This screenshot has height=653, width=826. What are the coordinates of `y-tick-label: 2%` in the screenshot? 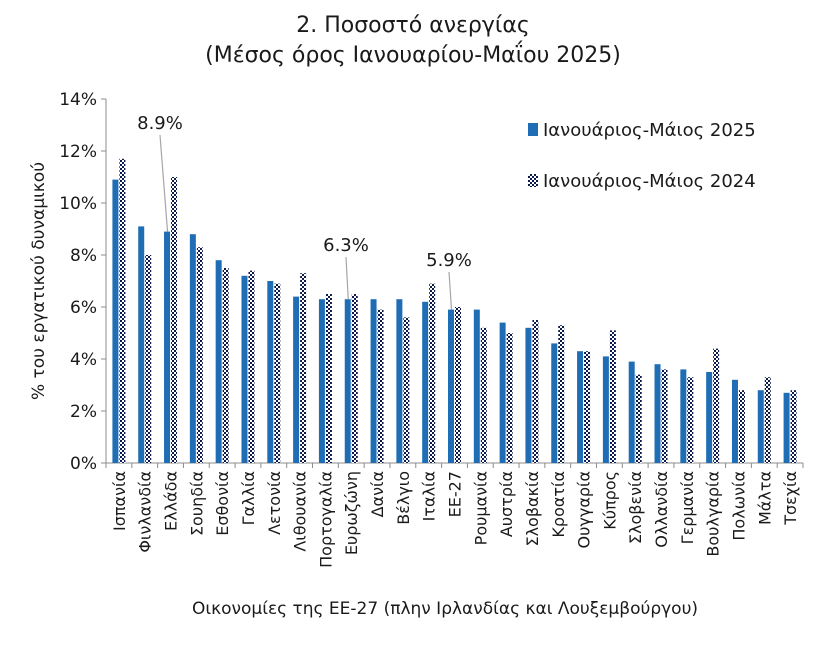 It's located at (83, 412).